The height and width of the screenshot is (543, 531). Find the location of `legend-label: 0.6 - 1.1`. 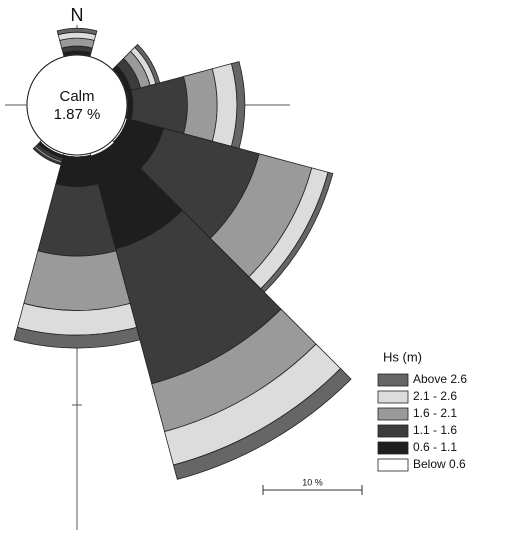

legend-label: 0.6 - 1.1 is located at coordinates (435, 447).